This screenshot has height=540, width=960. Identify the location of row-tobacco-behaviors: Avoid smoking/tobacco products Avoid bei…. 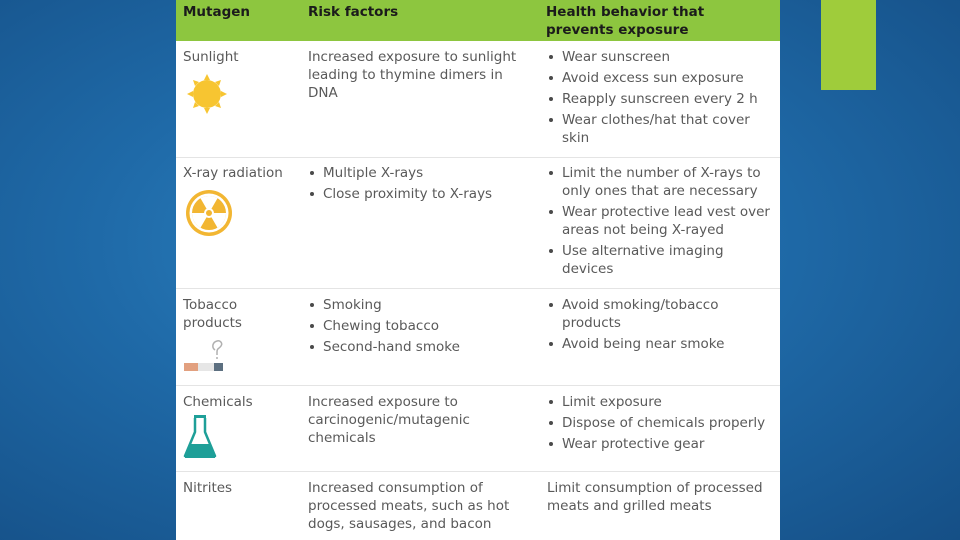
(661, 326).